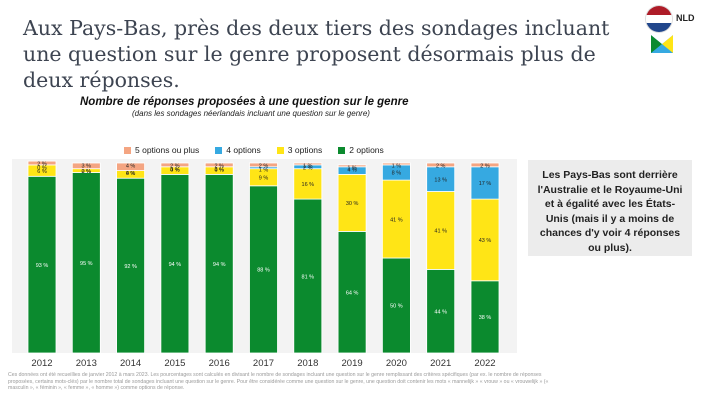 Image resolution: width=711 pixels, height=400 pixels. What do you see at coordinates (243, 150) in the screenshot?
I see `legend-label: 4 options` at bounding box center [243, 150].